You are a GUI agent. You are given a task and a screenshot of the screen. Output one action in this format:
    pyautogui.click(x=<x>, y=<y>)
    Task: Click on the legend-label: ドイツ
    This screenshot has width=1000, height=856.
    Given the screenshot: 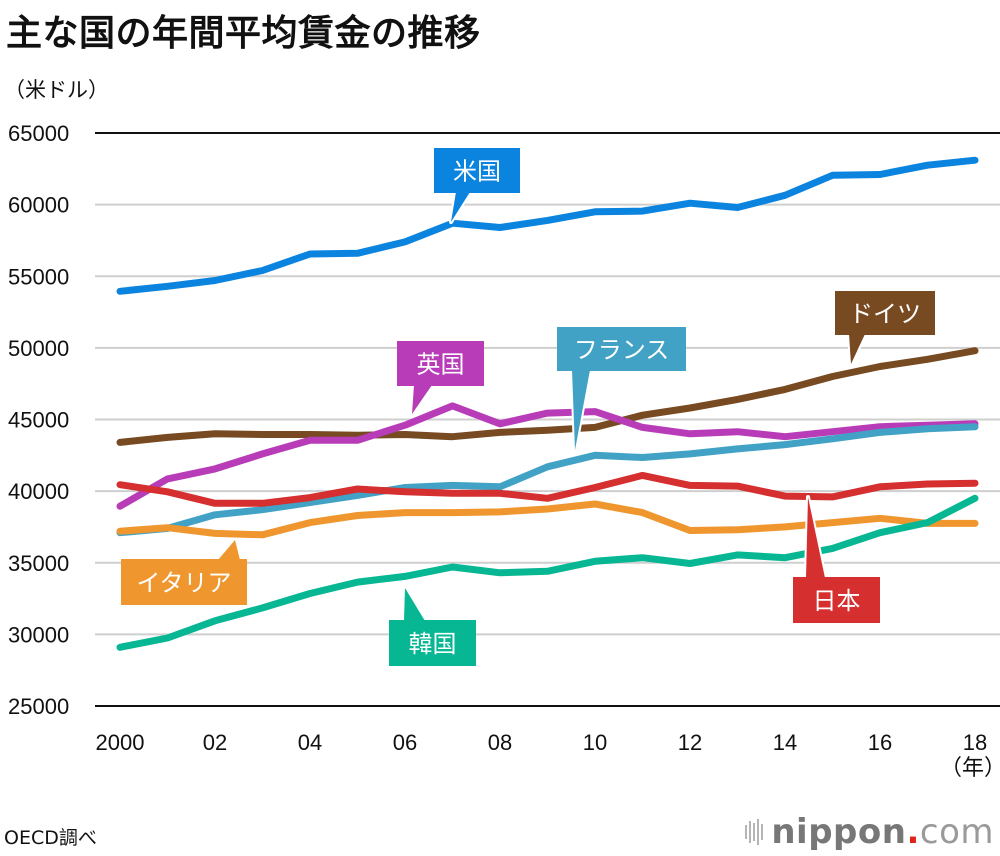 What is the action you would take?
    pyautogui.click(x=885, y=314)
    